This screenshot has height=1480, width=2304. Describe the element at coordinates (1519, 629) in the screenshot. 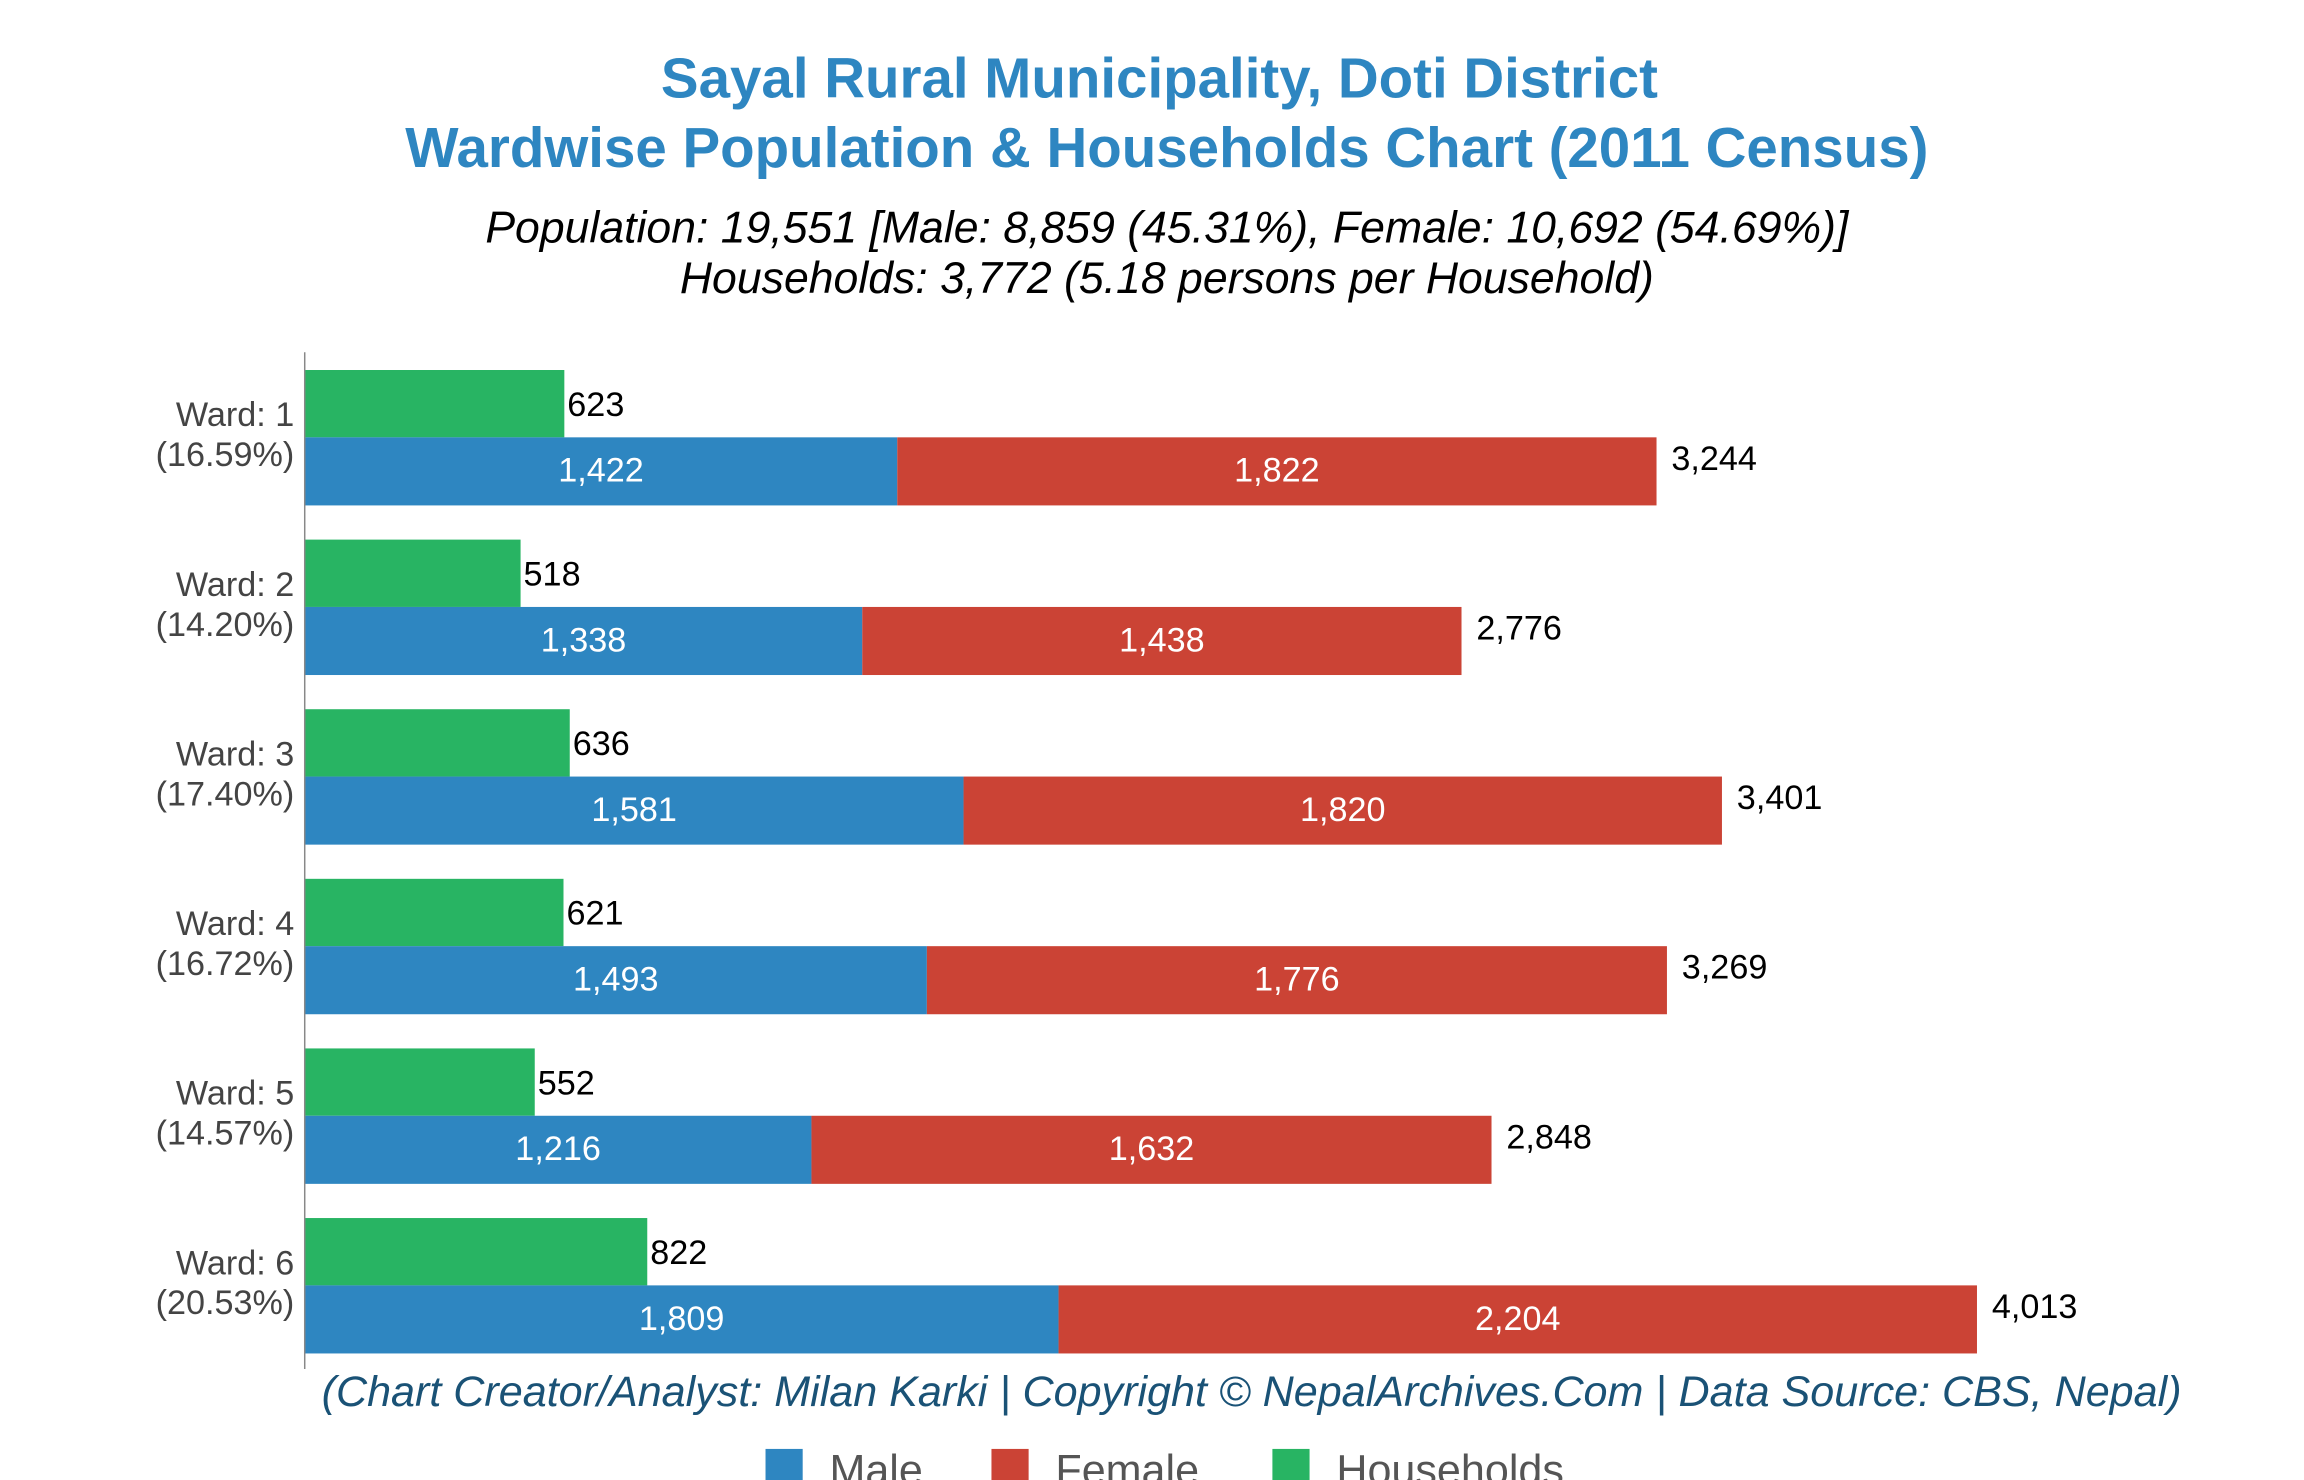

I see `total-value-label: 2,776` at that location.